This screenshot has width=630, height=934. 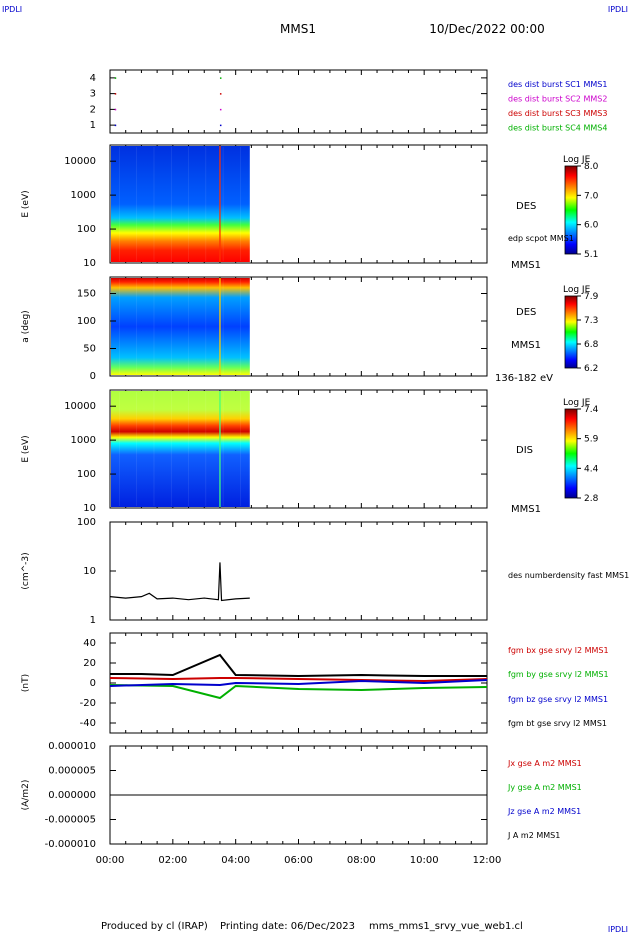 What do you see at coordinates (533, 835) in the screenshot?
I see `legend-current-4: J A m2 MMS1` at bounding box center [533, 835].